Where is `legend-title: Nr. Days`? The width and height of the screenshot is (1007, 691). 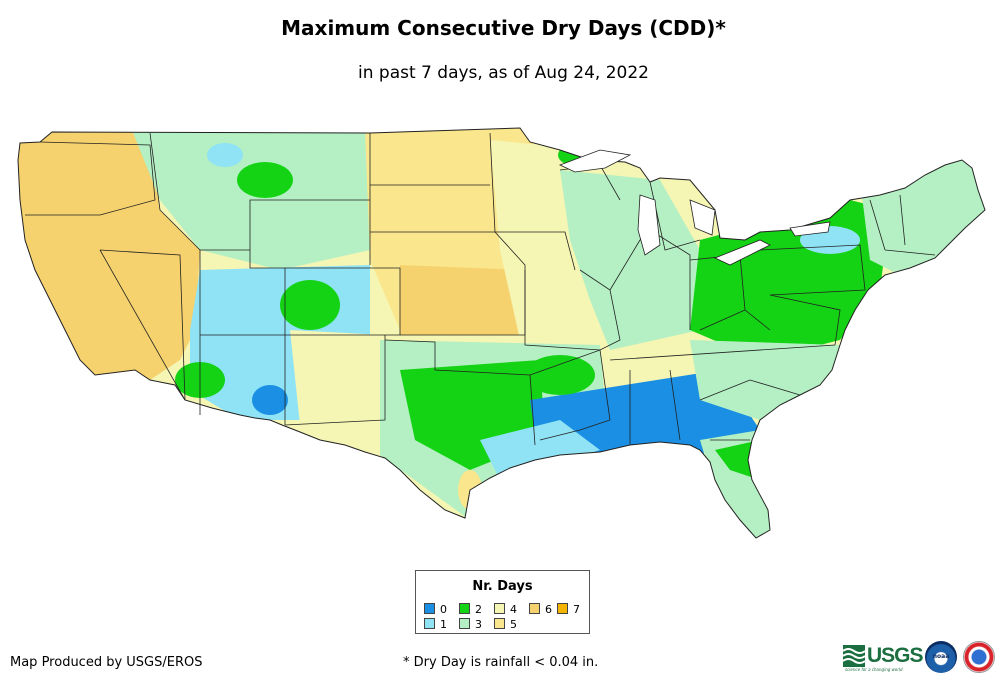
legend-title: Nr. Days is located at coordinates (502, 586).